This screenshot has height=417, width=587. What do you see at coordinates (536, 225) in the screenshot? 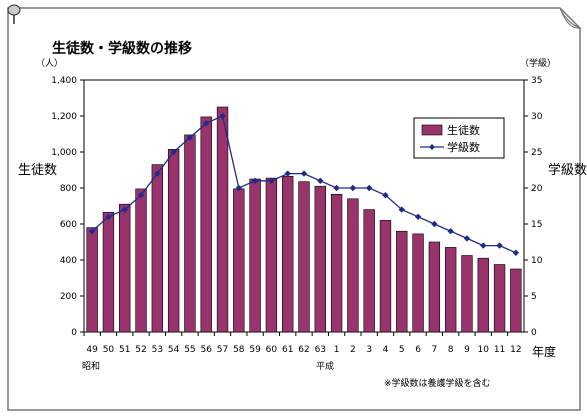
I see `right-tick-label: 15` at bounding box center [536, 225].